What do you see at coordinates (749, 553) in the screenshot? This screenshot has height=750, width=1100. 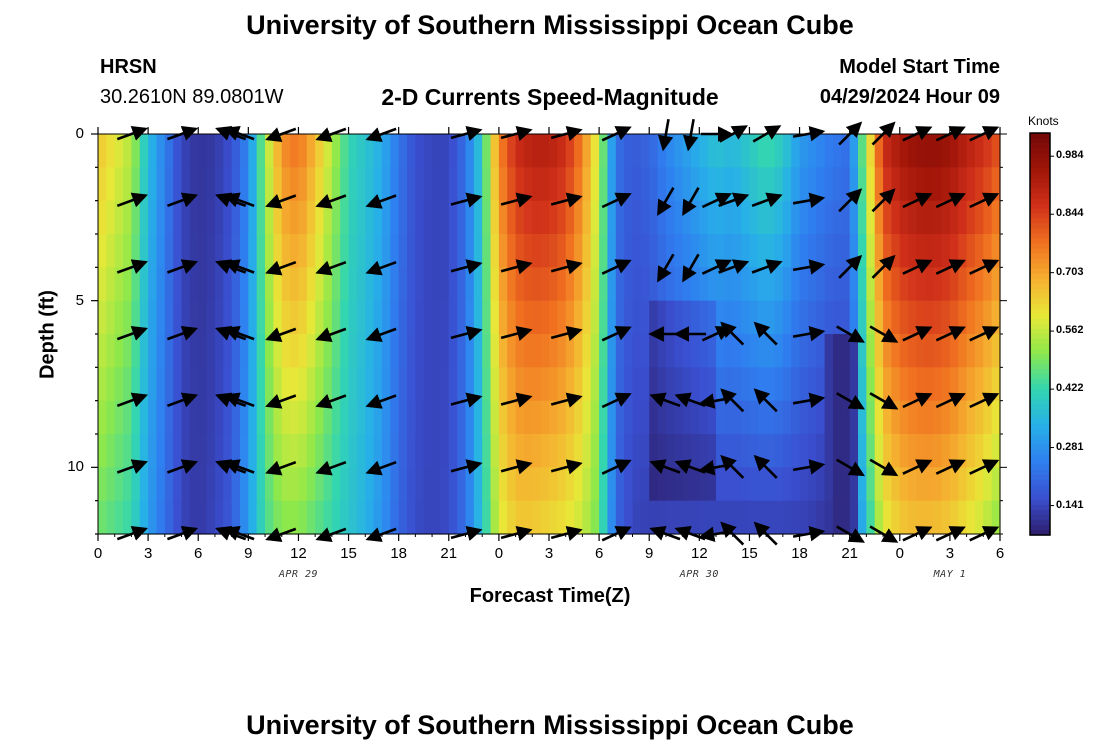 I see `x-tick-label: 15` at bounding box center [749, 553].